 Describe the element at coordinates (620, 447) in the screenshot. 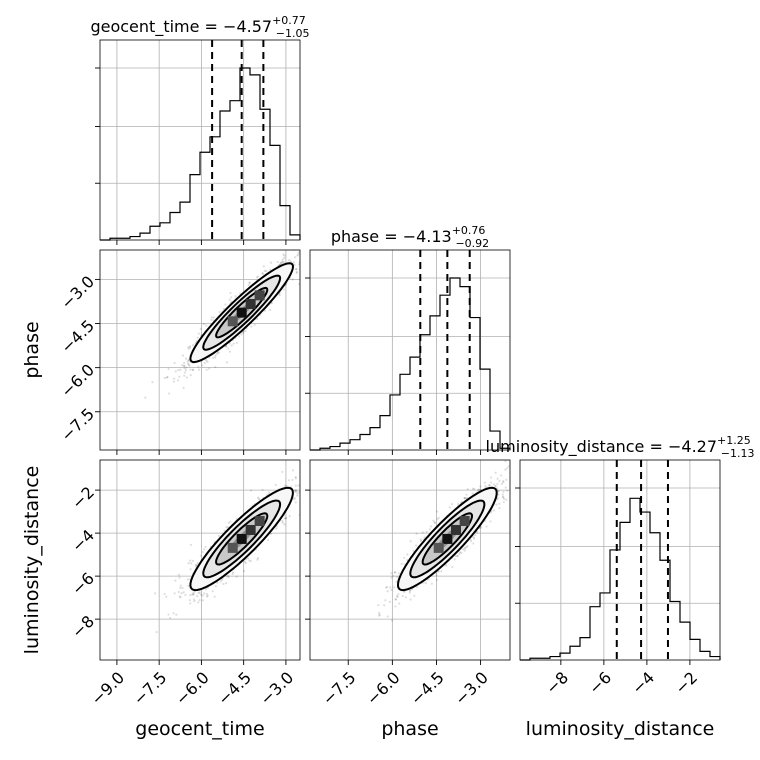

I see `panel-title-luminosity_distance: luminosity_distance = −4.27+1.25 −1.13` at that location.